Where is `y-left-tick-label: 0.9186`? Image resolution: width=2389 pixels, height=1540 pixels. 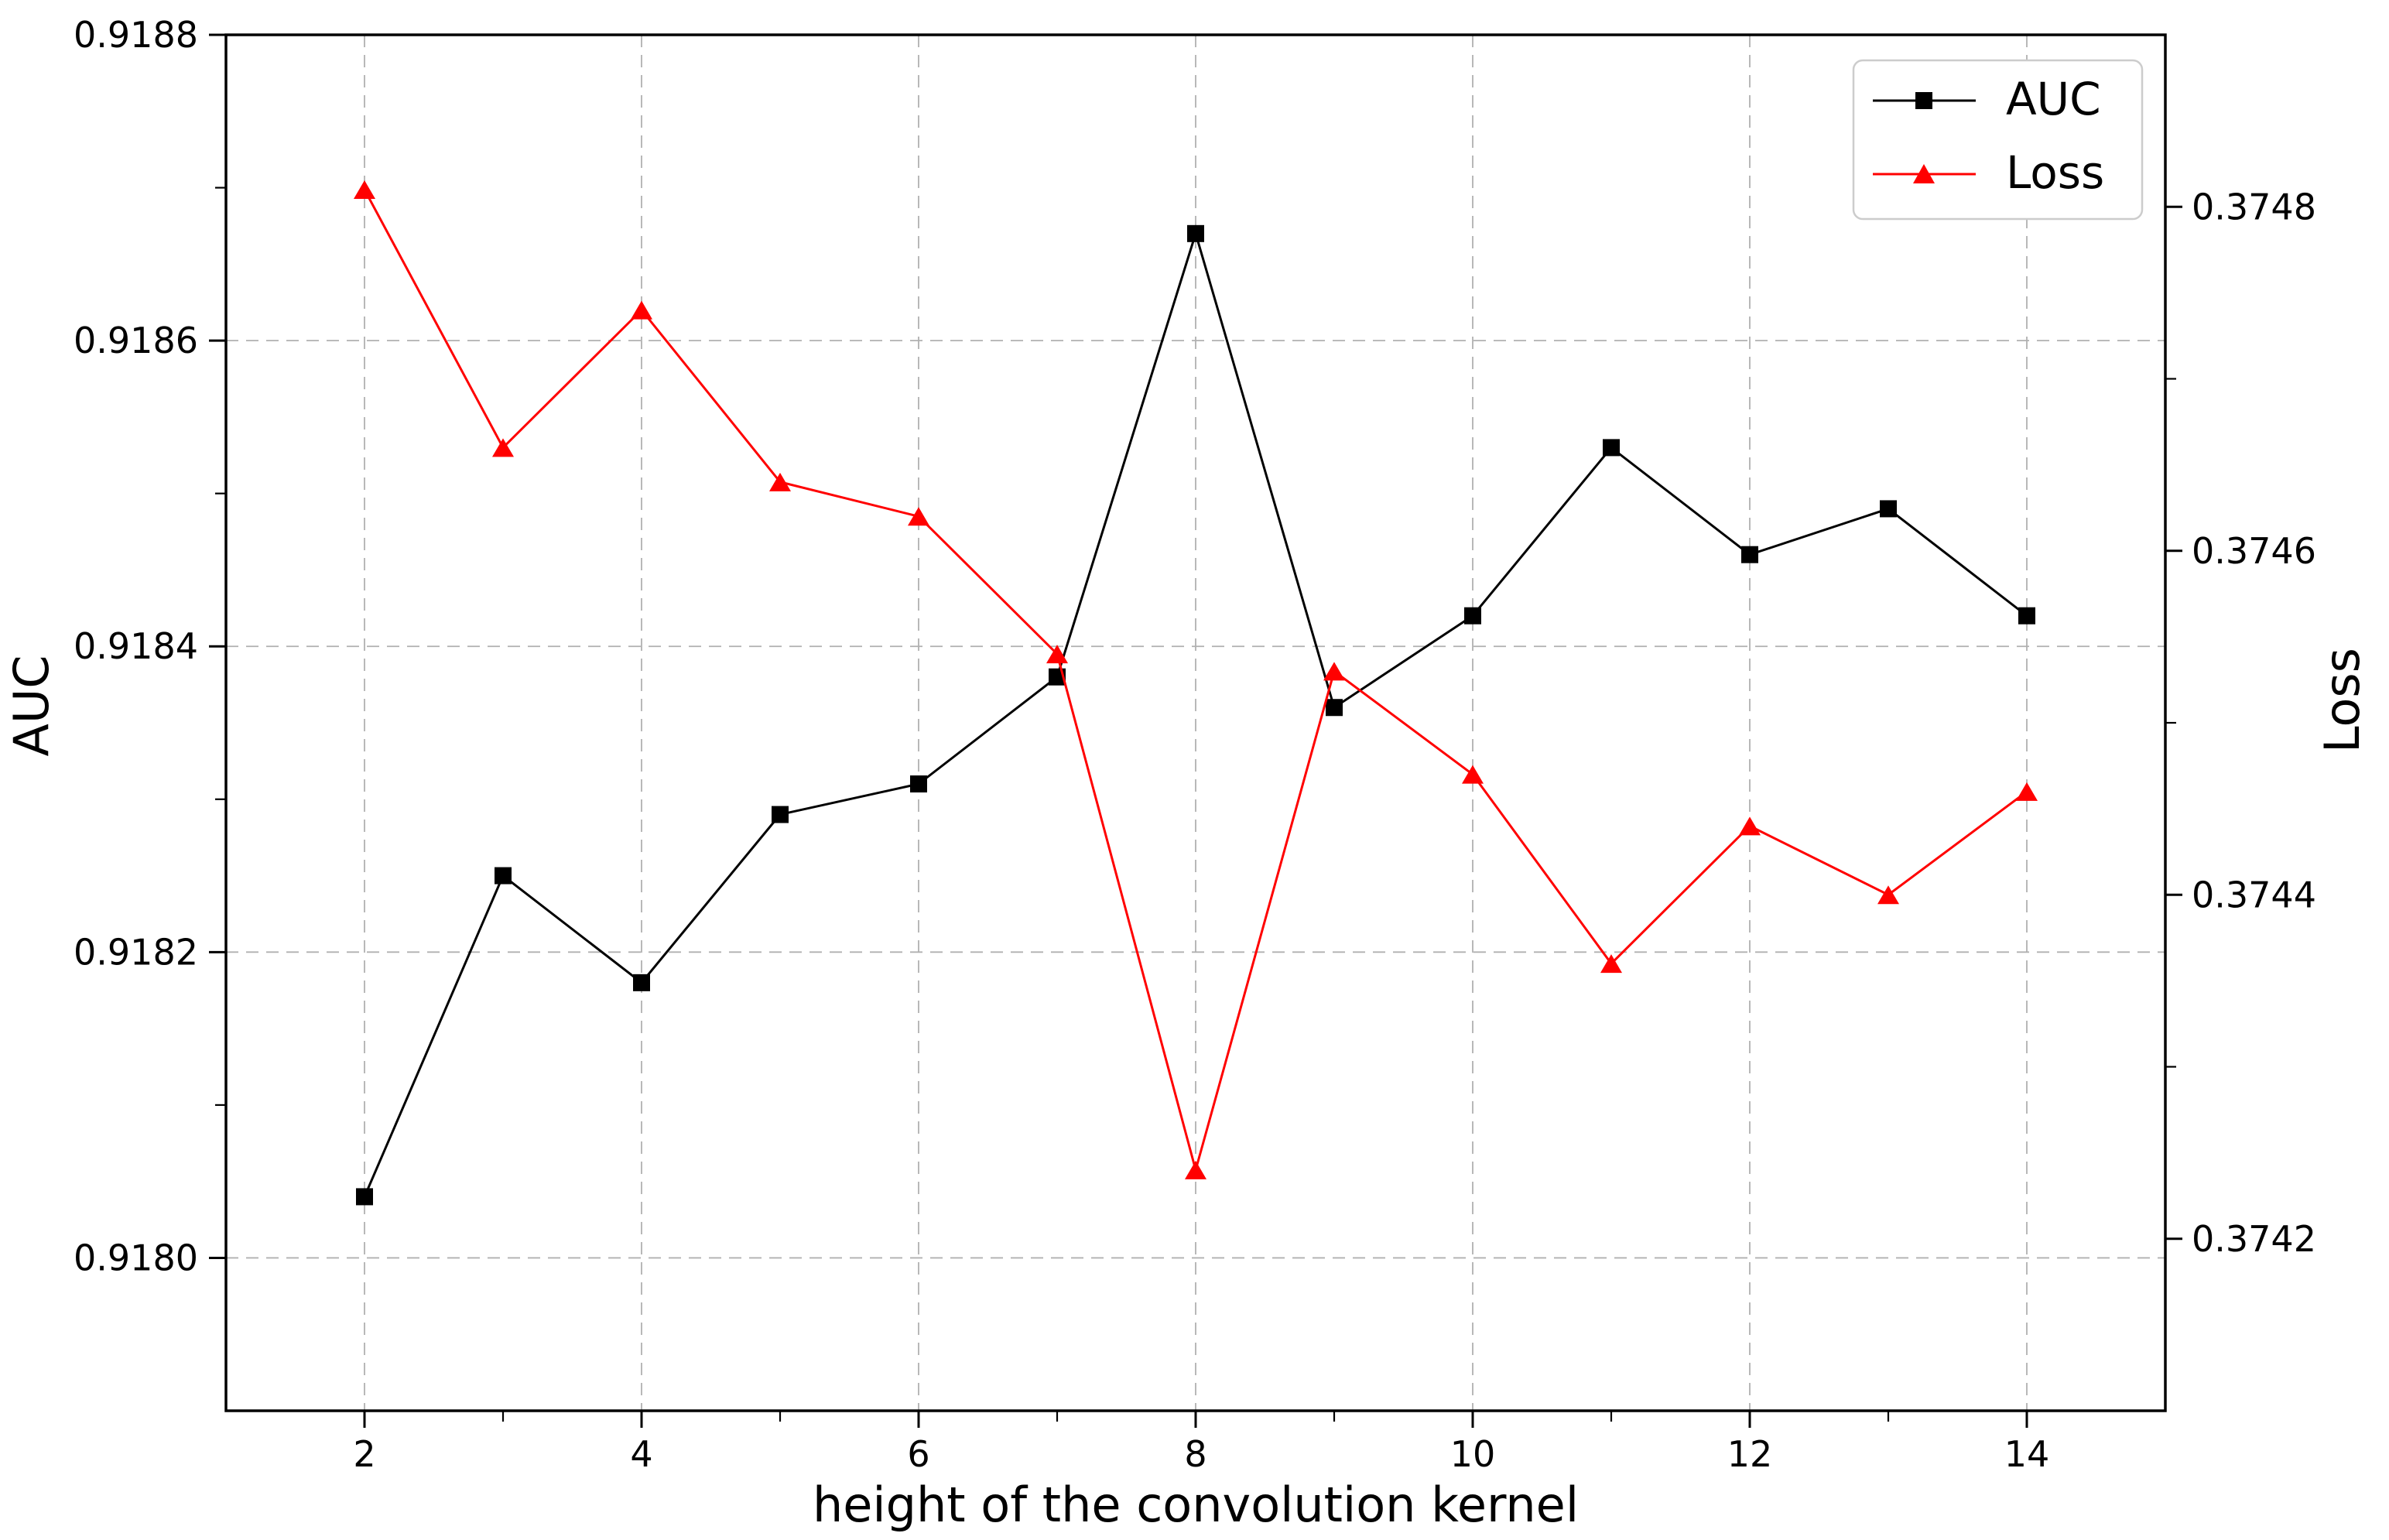 y-left-tick-label: 0.9186 is located at coordinates (136, 340).